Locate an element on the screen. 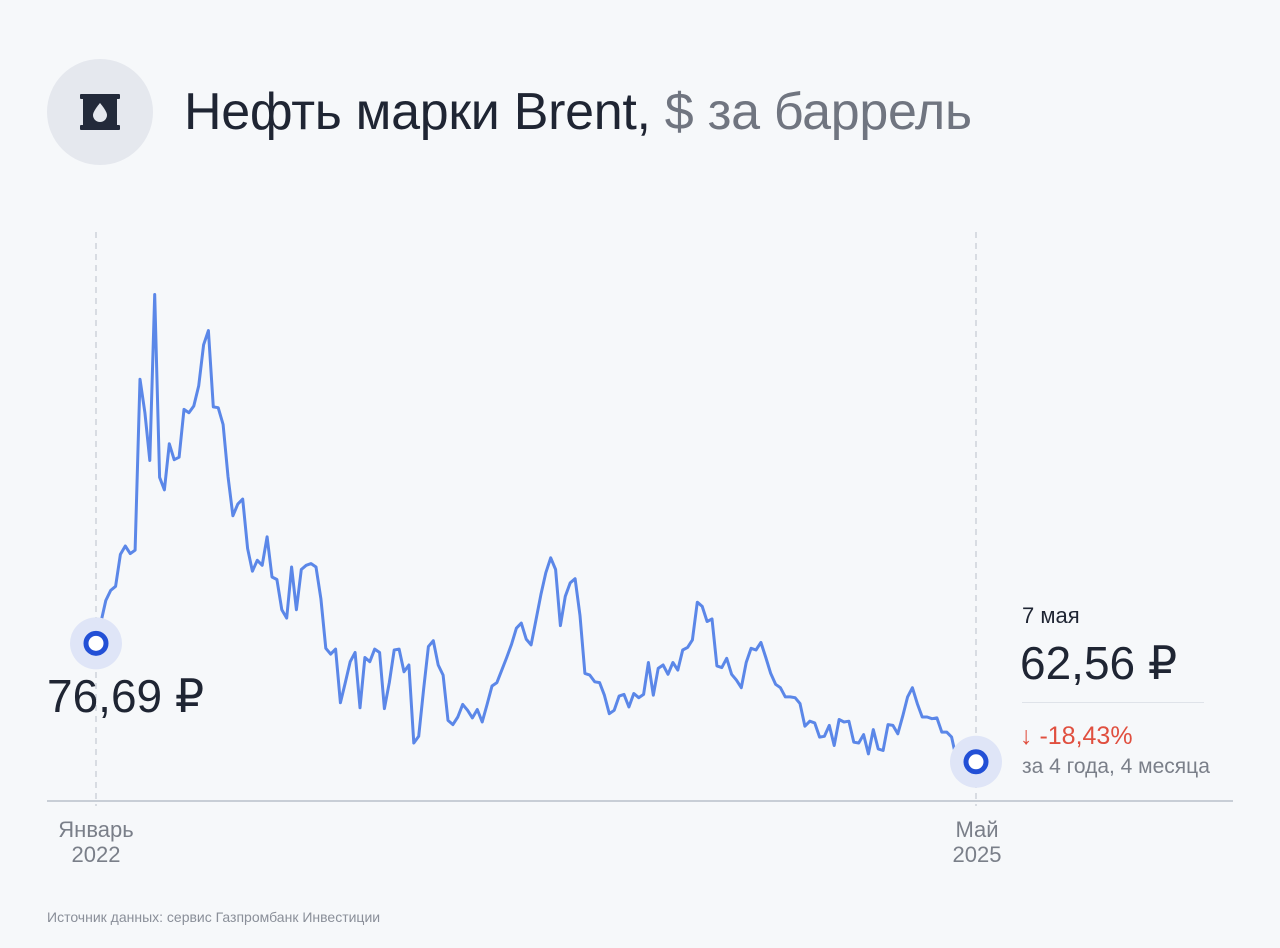 This screenshot has width=1280, height=948. change-percent: ↓ -18,43% is located at coordinates (1076, 736).